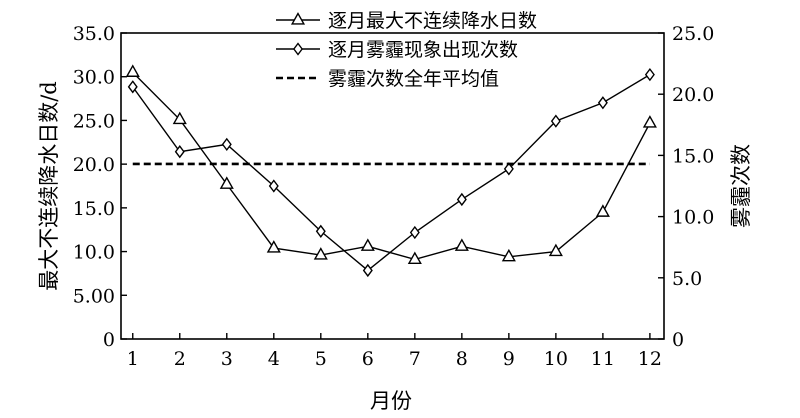 This screenshot has width=800, height=418. I want to click on x-tick-label: 11, so click(603, 359).